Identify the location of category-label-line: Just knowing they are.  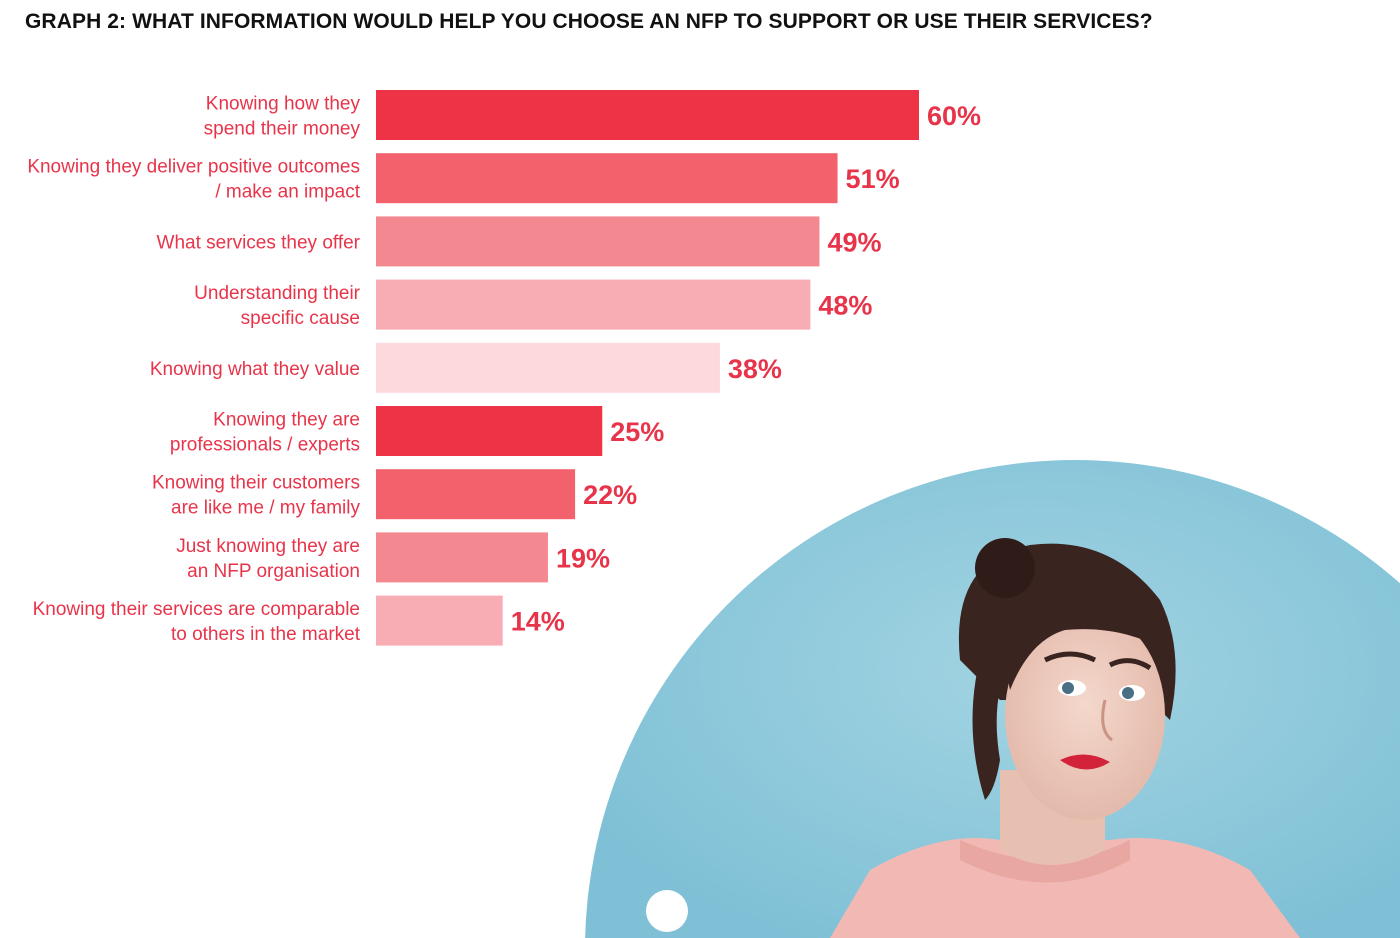
(268, 546).